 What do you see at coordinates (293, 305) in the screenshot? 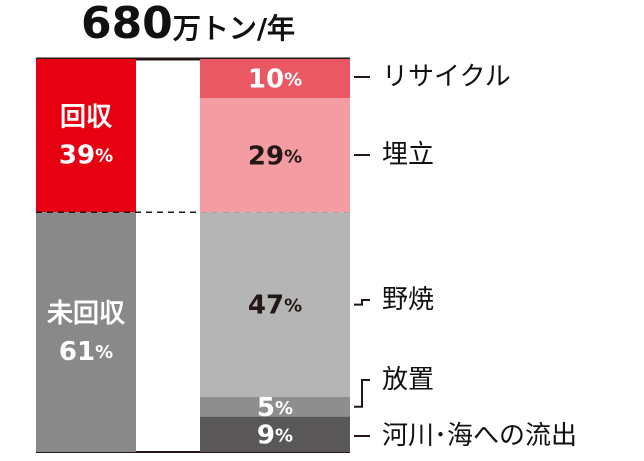
I see `segment-value-2-symbol: %` at bounding box center [293, 305].